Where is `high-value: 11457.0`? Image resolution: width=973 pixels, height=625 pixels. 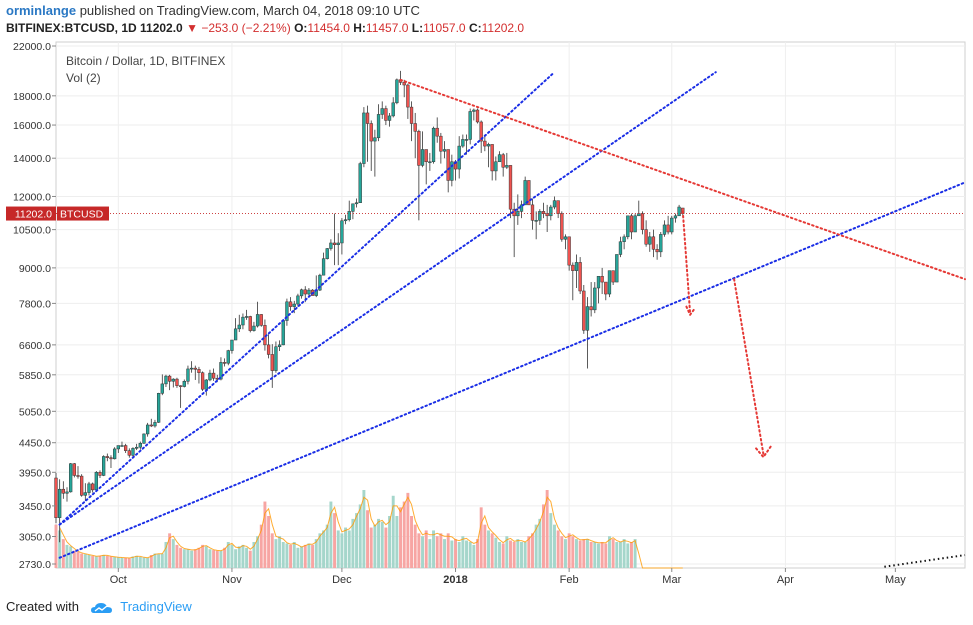
high-value: 11457.0 is located at coordinates (387, 28).